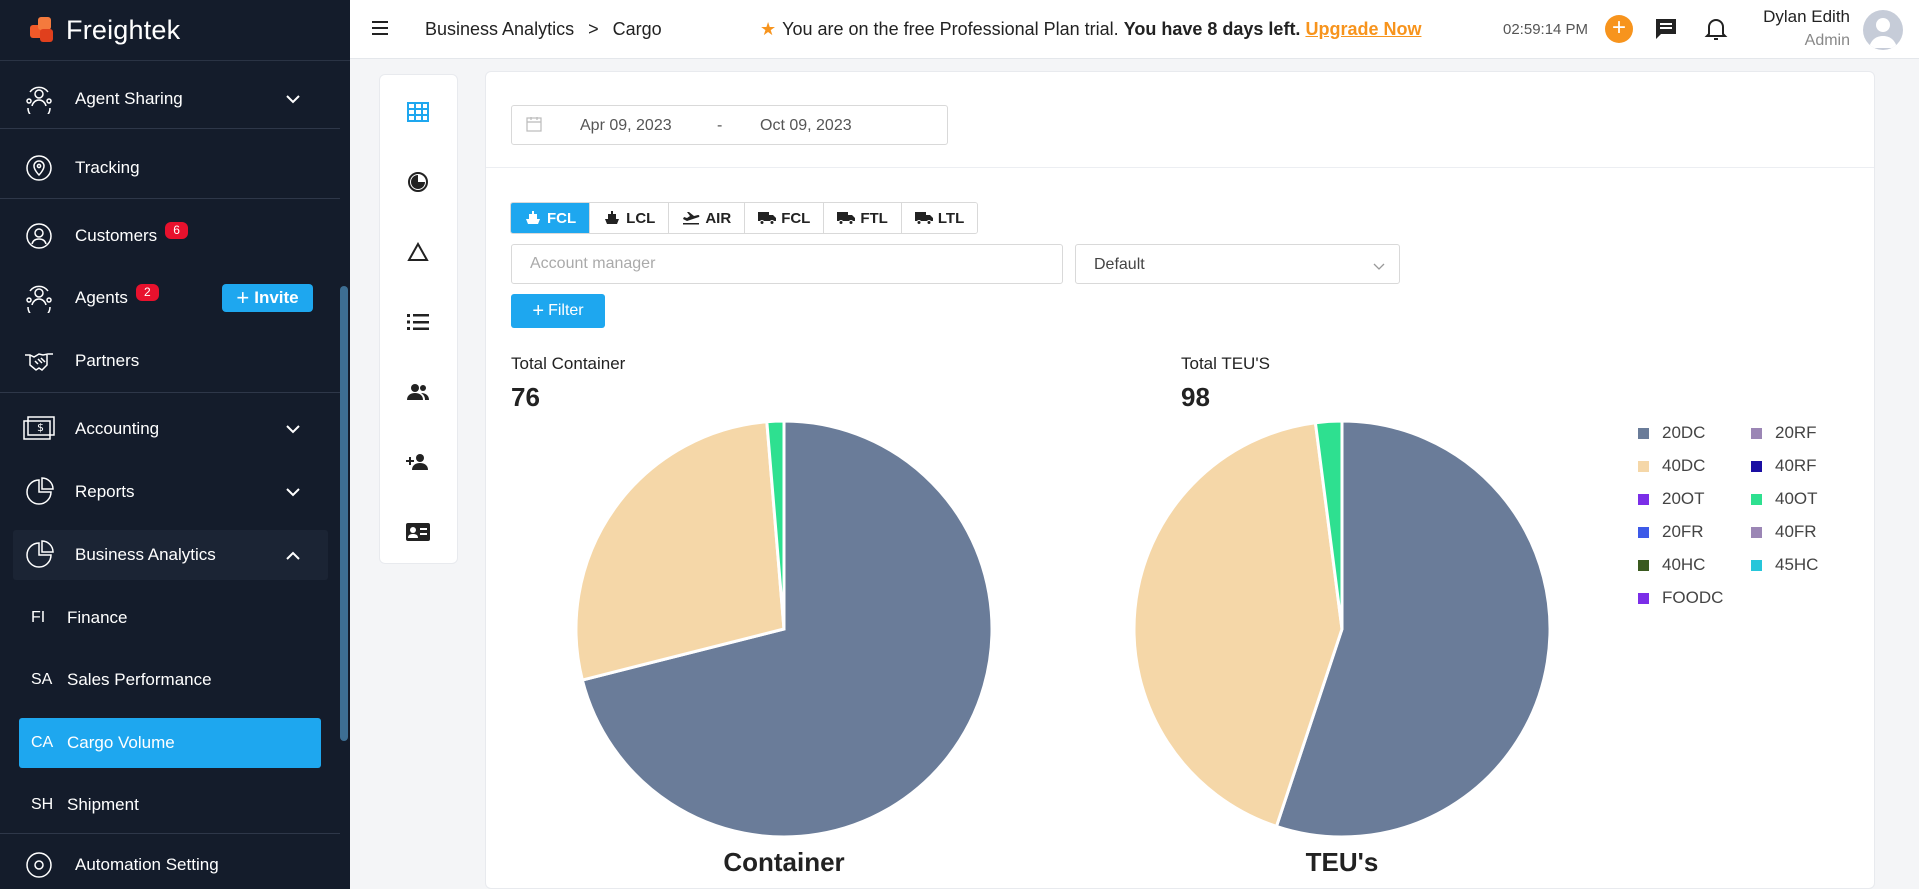  What do you see at coordinates (170, 298) in the screenshot?
I see `sidebar-item-agents: Agents 2` at bounding box center [170, 298].